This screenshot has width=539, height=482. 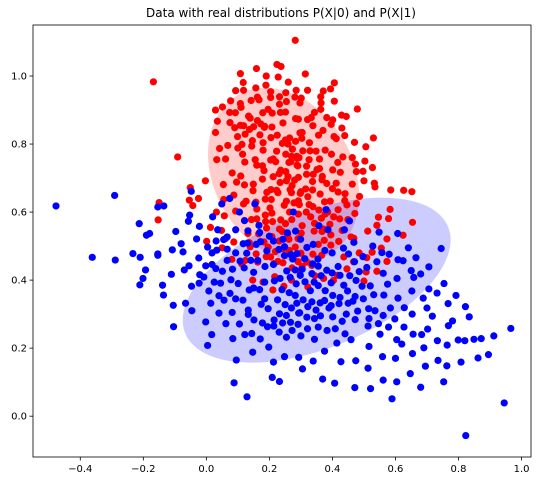 I want to click on y-axis: 0.0 0.2 0.4 0.6 0.8 1.0, so click(x=22, y=247).